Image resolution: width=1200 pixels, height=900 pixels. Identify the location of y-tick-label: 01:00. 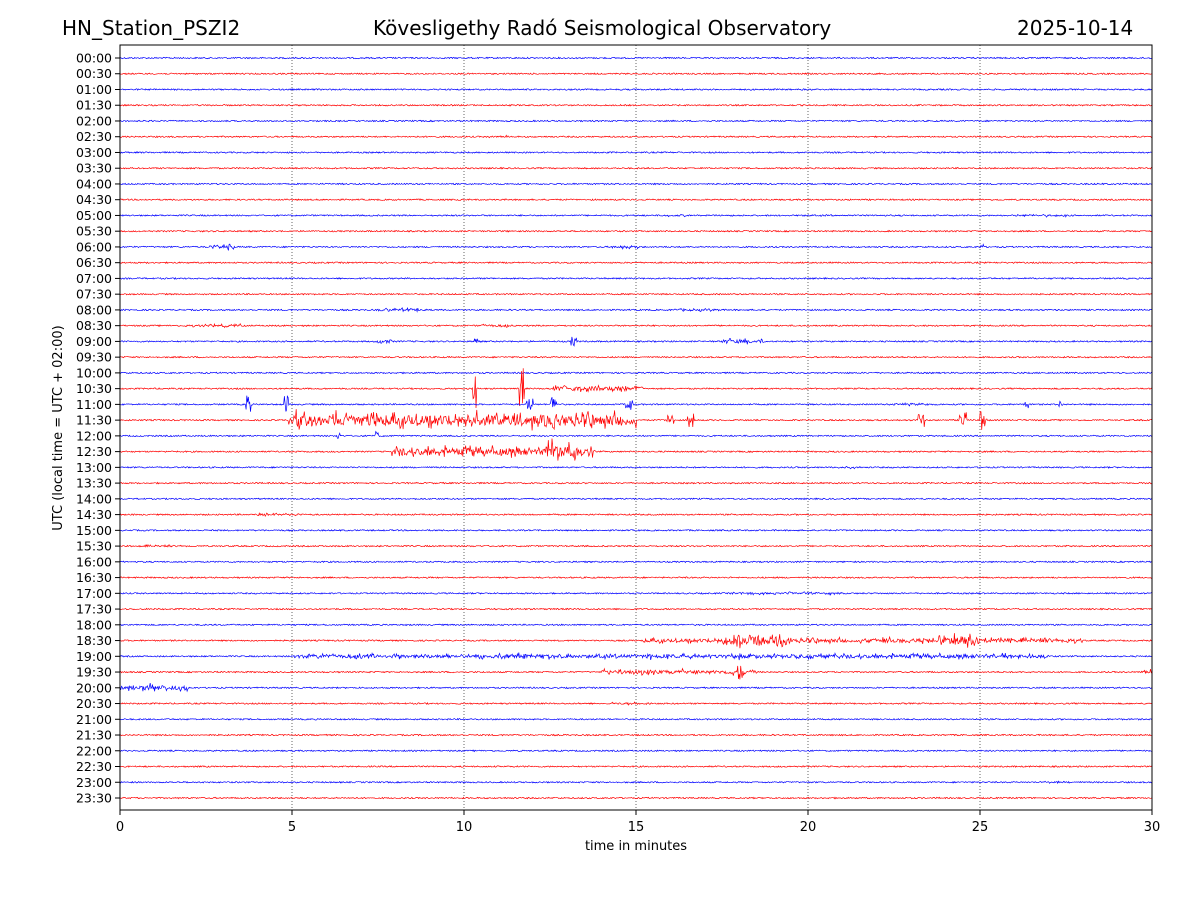
(94, 89).